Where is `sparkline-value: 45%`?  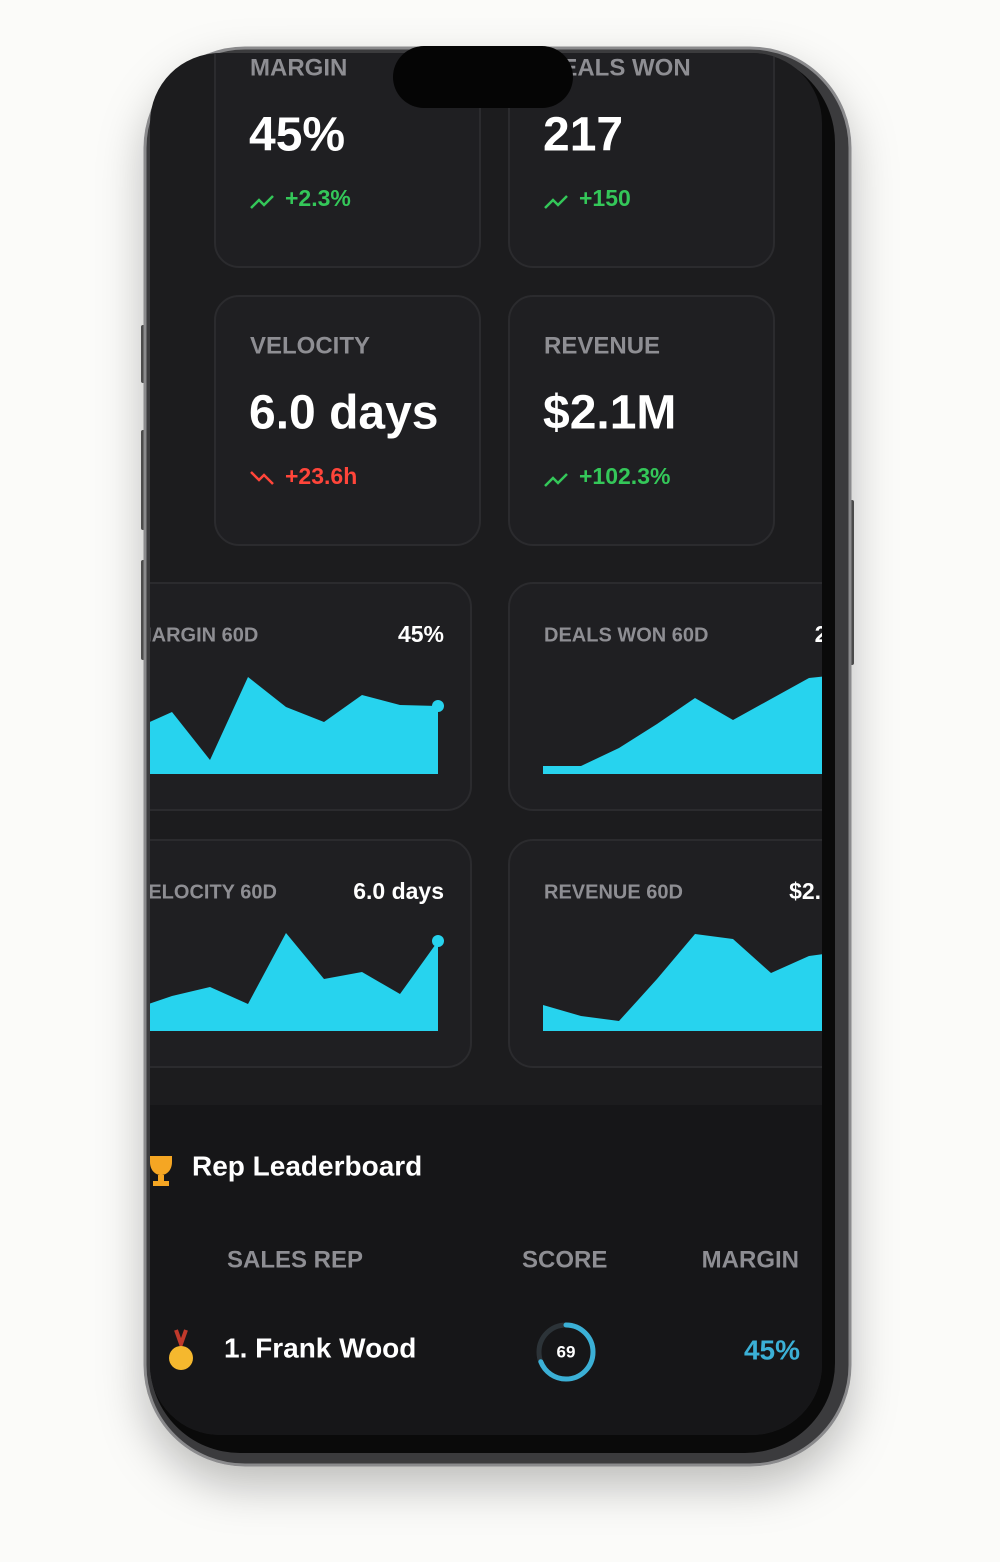
sparkline-value: 45% is located at coordinates (421, 634).